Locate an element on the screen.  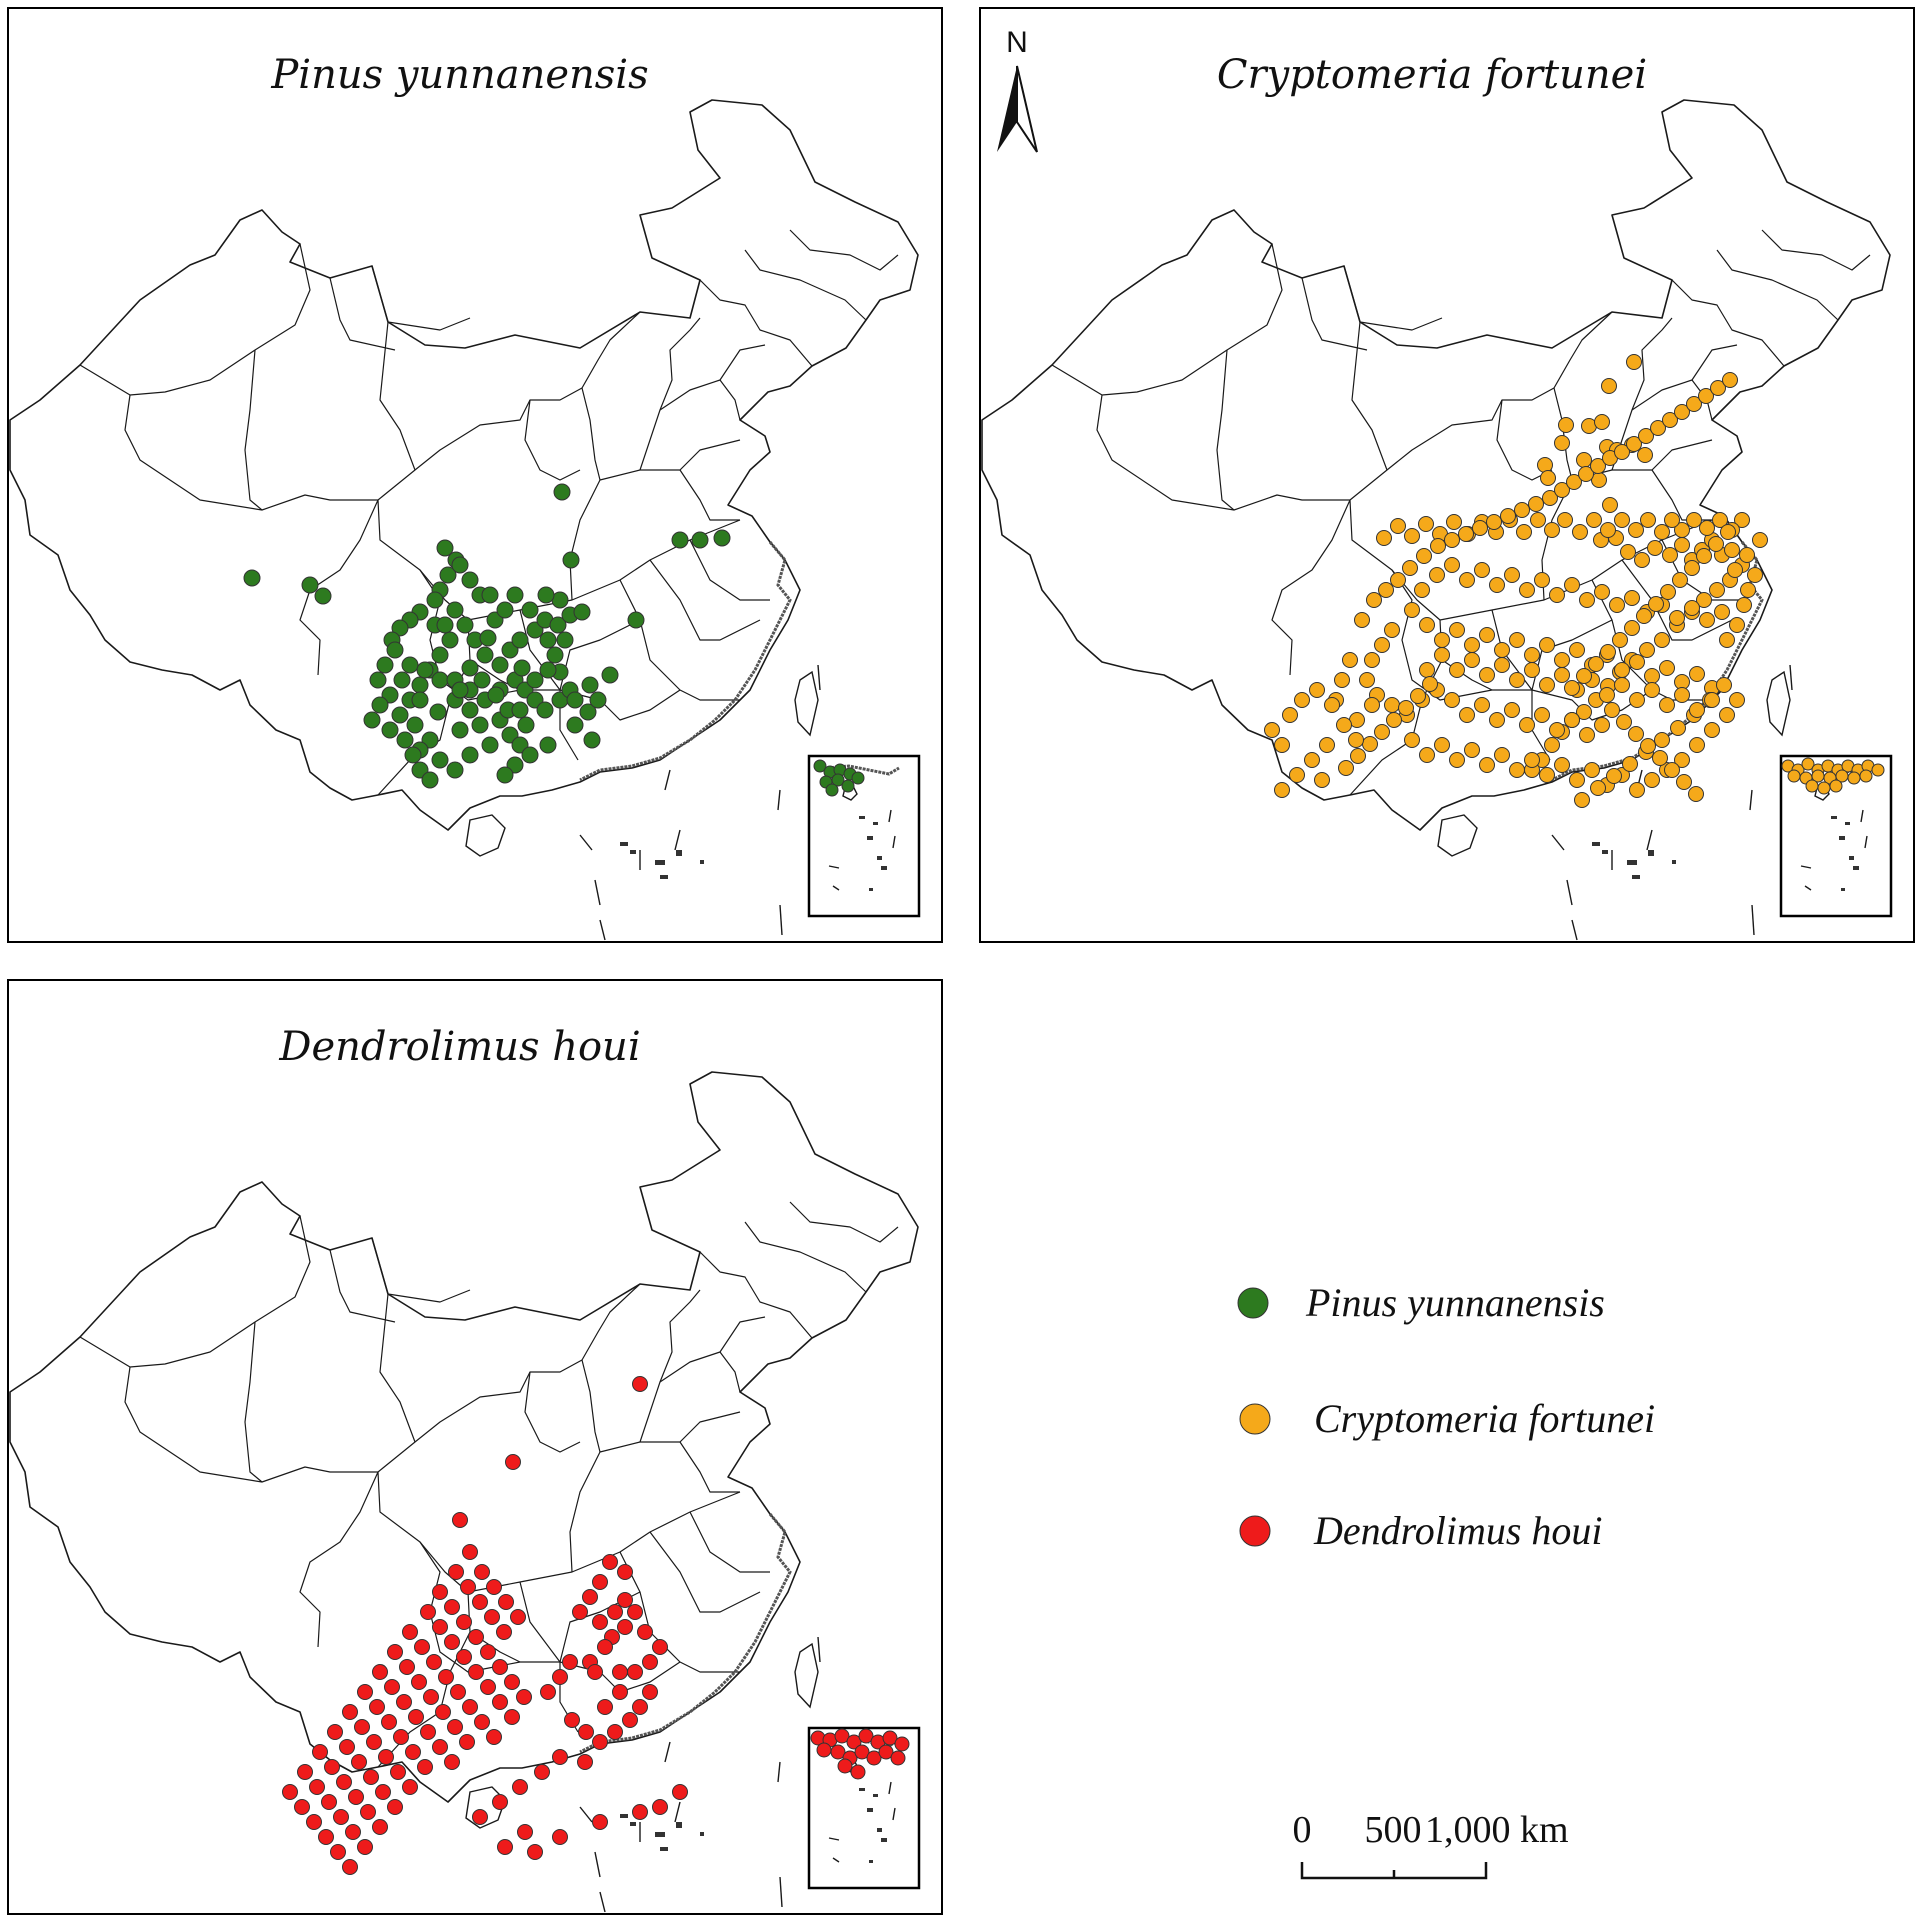
scale-bar: 0 500 1,000 km is located at coordinates (1431, 1844).